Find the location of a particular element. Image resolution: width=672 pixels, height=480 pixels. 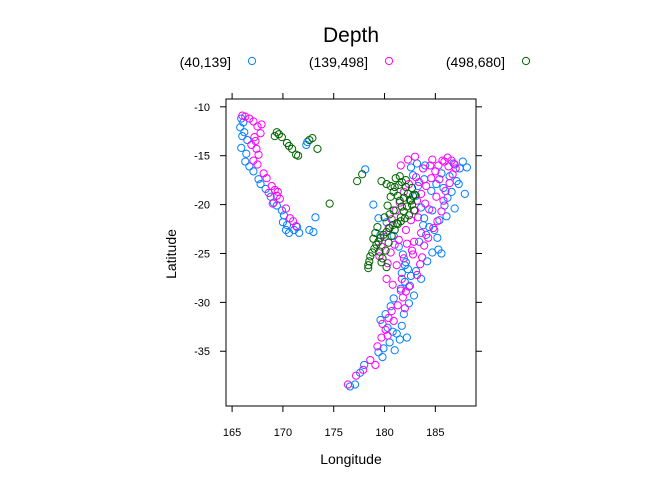

y-tick-label-1: -15 is located at coordinates (202, 157).